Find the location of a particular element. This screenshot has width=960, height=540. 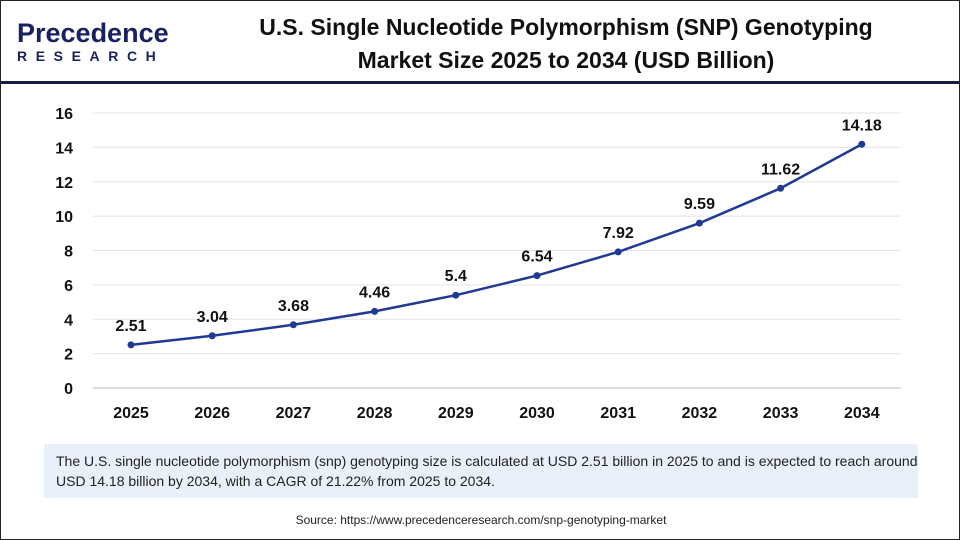

data-label: 7.92 is located at coordinates (618, 233).